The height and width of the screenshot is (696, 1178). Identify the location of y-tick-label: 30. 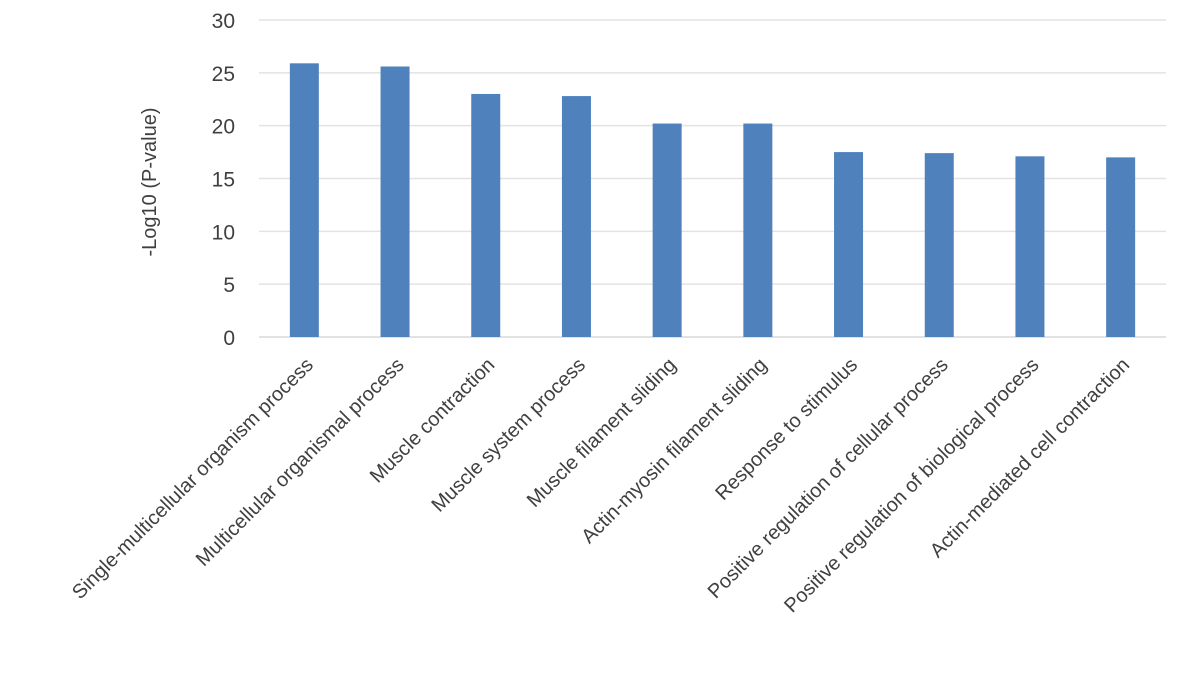
(223, 21).